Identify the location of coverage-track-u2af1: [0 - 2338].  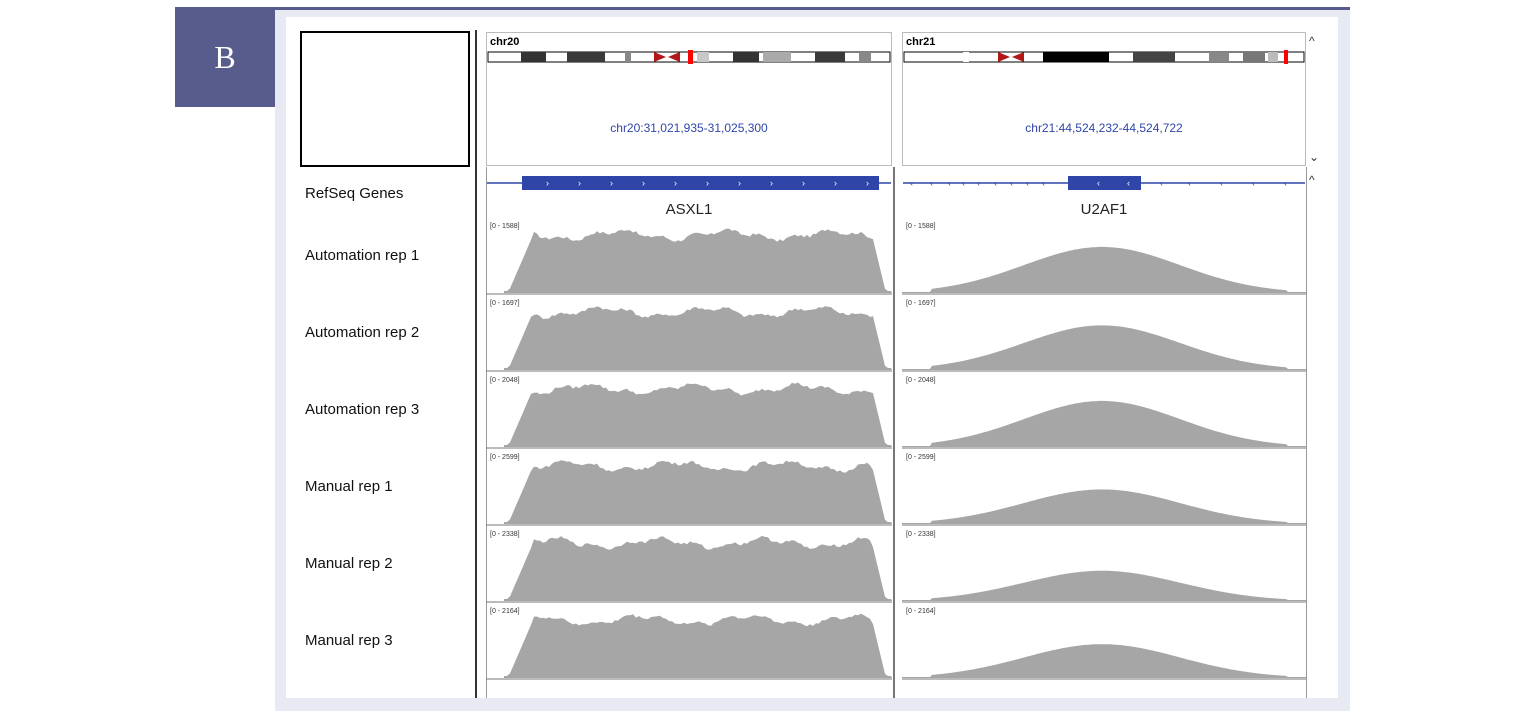
(1104, 564).